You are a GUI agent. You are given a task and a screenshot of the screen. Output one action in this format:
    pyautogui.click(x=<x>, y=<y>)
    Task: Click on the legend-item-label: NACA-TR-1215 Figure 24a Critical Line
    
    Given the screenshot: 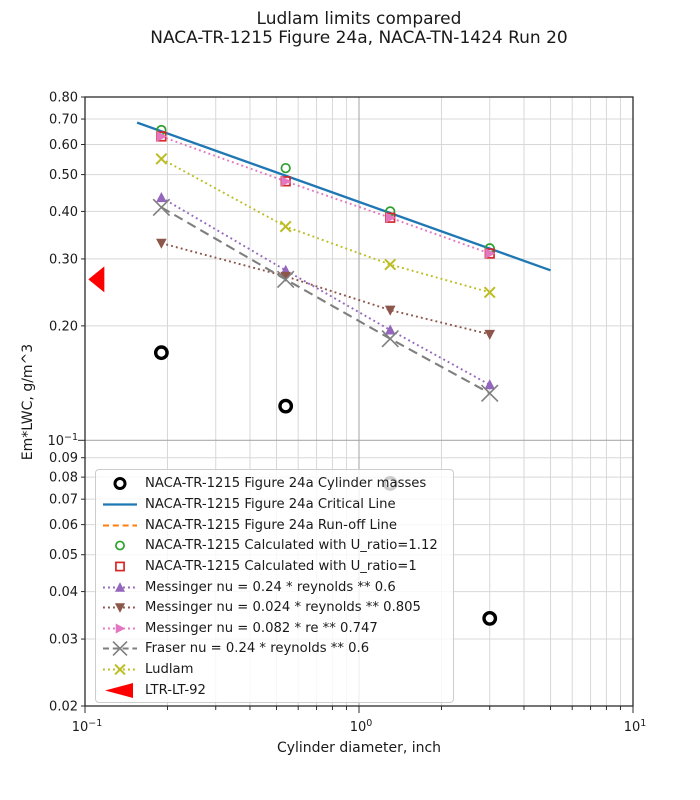 What is the action you would take?
    pyautogui.click(x=270, y=504)
    